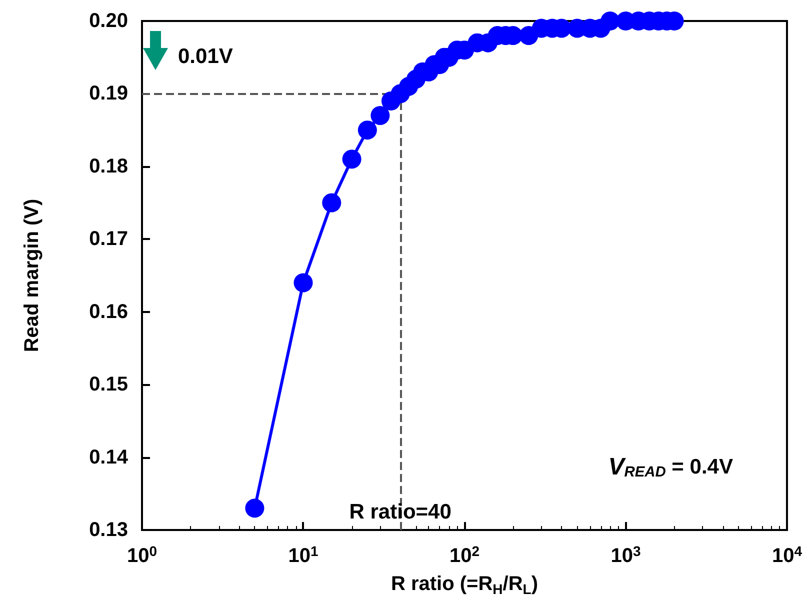 Image resolution: width=805 pixels, height=605 pixels. What do you see at coordinates (108, 239) in the screenshot?
I see `y-tick-label: 0.17` at bounding box center [108, 239].